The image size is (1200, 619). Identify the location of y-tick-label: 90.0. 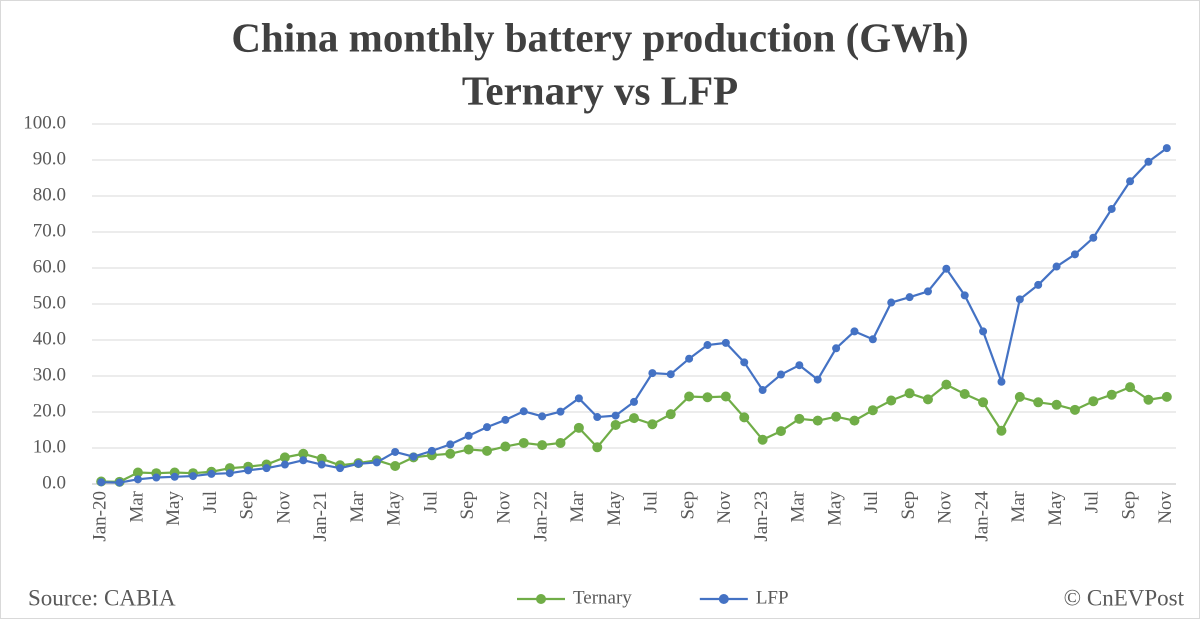
(49, 158).